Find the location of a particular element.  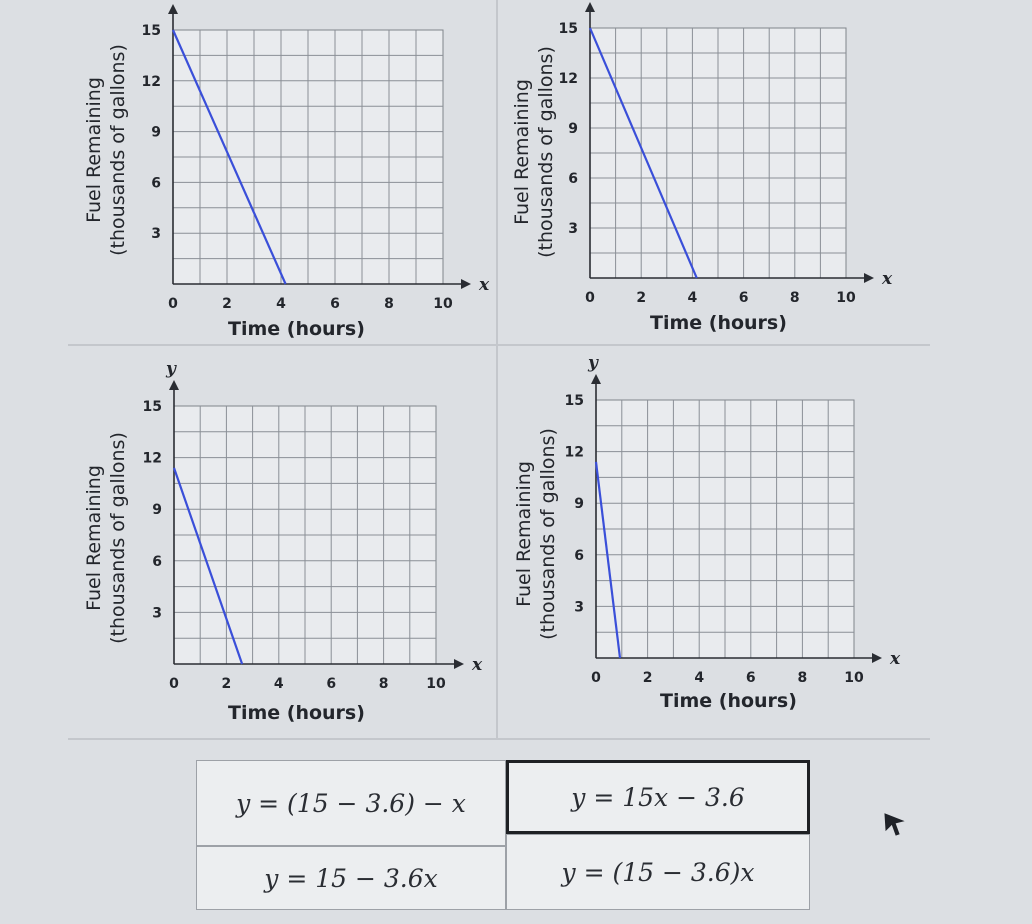

answer-choice-2: y = 15x − 3.6 is located at coordinates (658, 797).